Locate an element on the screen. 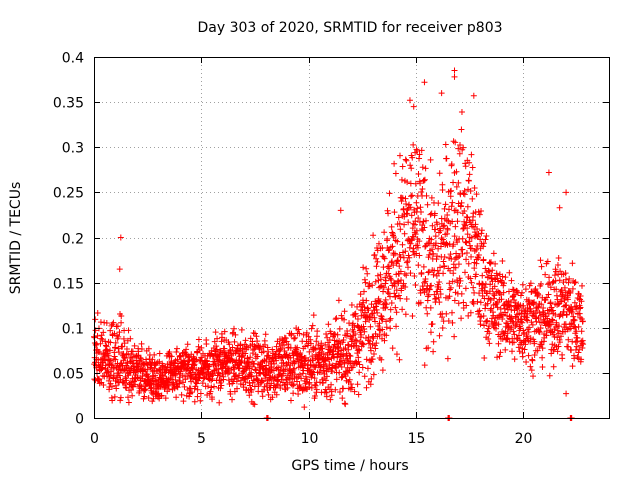  y-tick-label: 0.1 is located at coordinates (73, 330).